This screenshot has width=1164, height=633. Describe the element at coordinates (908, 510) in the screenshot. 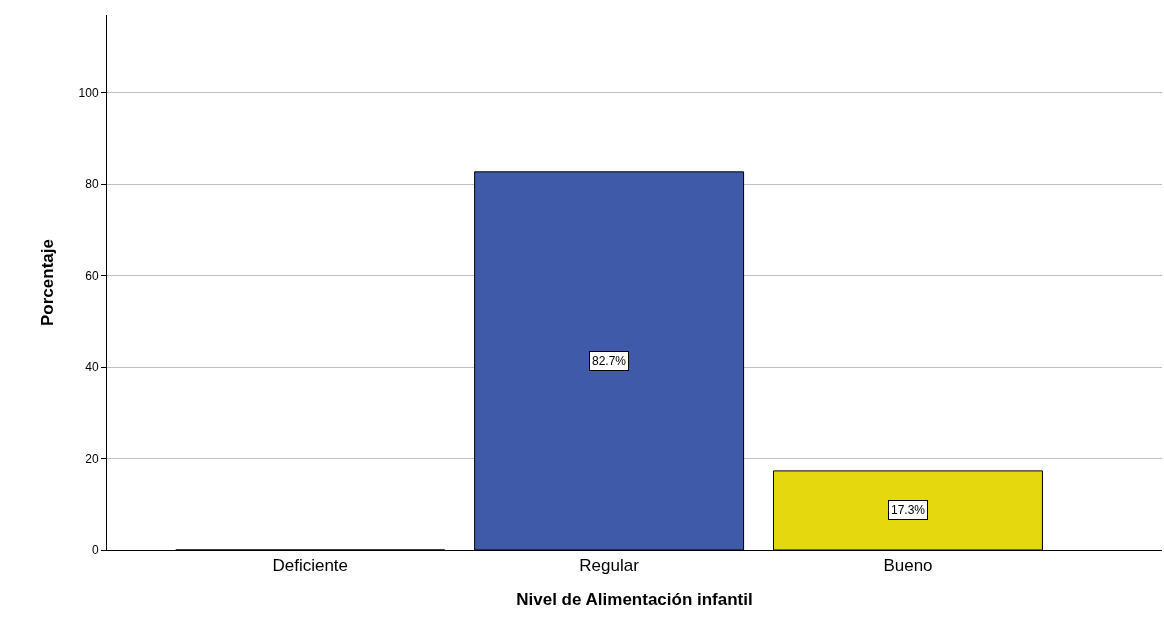

I see `data-label: 17.3%` at that location.